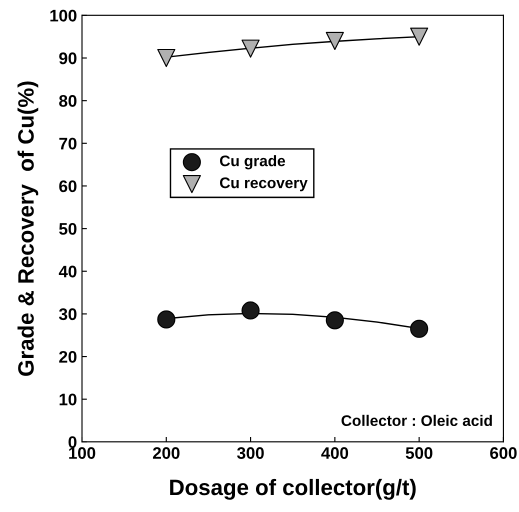 Image resolution: width=519 pixels, height=512 pixels. I want to click on x-tick-label: 100, so click(82, 453).